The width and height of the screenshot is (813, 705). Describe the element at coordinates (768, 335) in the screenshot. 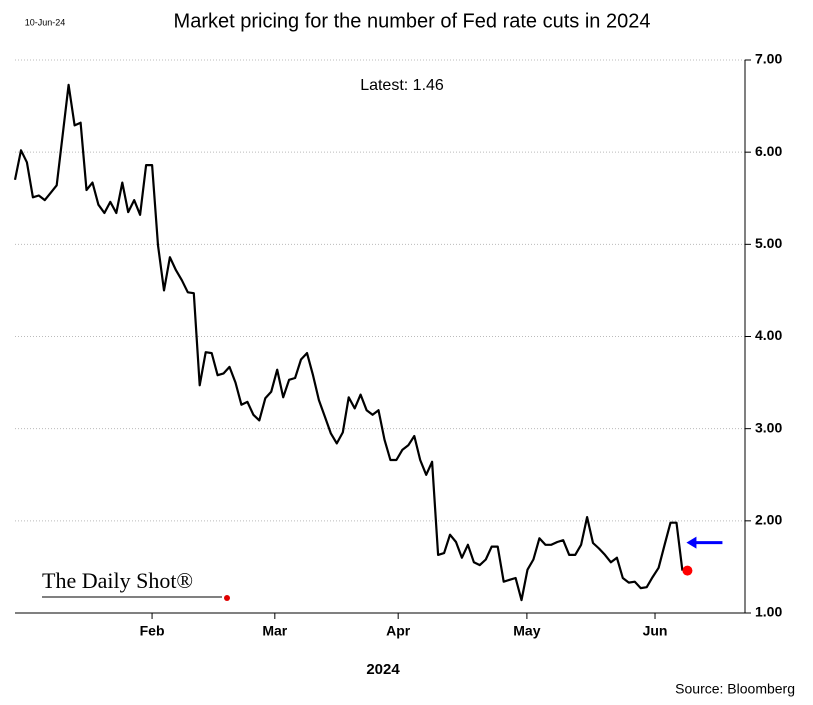

I see `y-tick-label: 4.00` at that location.